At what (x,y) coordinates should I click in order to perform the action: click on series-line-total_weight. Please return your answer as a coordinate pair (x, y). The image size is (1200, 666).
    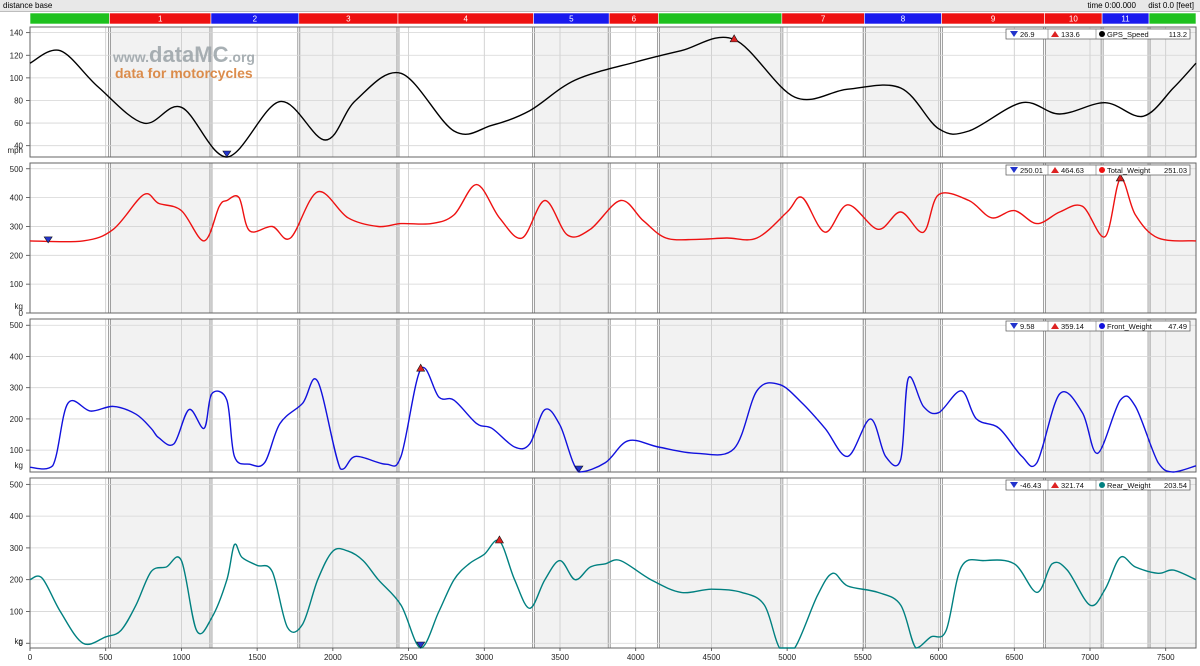
    Looking at the image, I should click on (613, 210).